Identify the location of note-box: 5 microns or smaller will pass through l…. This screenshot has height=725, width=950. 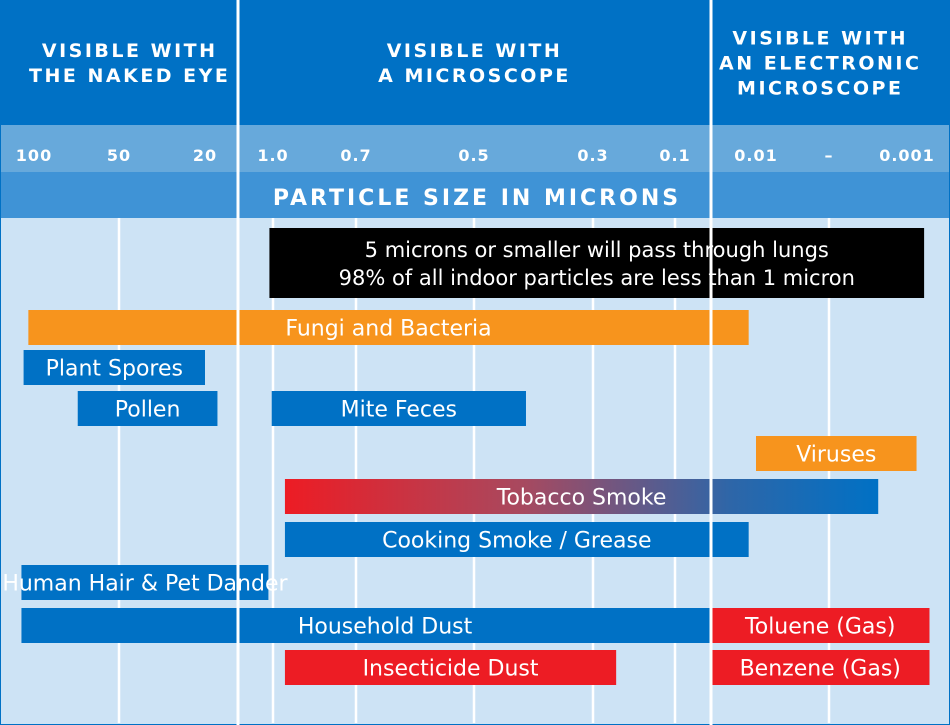
(597, 263).